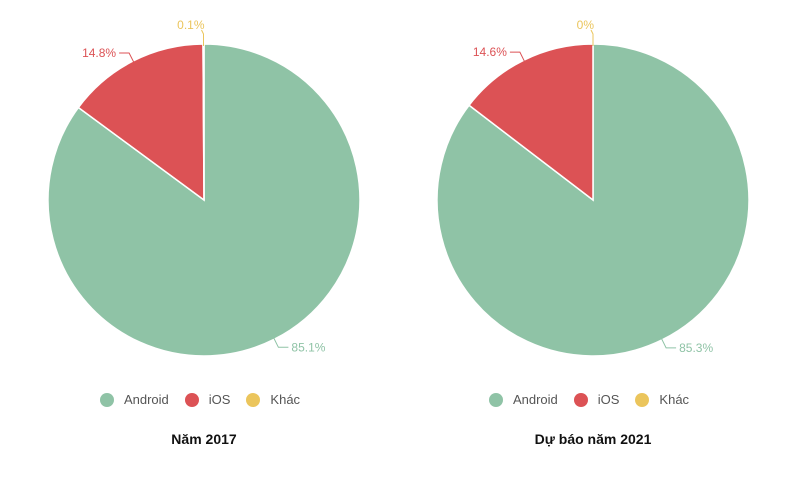  What do you see at coordinates (191, 25) in the screenshot?
I see `slice-label-khac: 0.1%` at bounding box center [191, 25].